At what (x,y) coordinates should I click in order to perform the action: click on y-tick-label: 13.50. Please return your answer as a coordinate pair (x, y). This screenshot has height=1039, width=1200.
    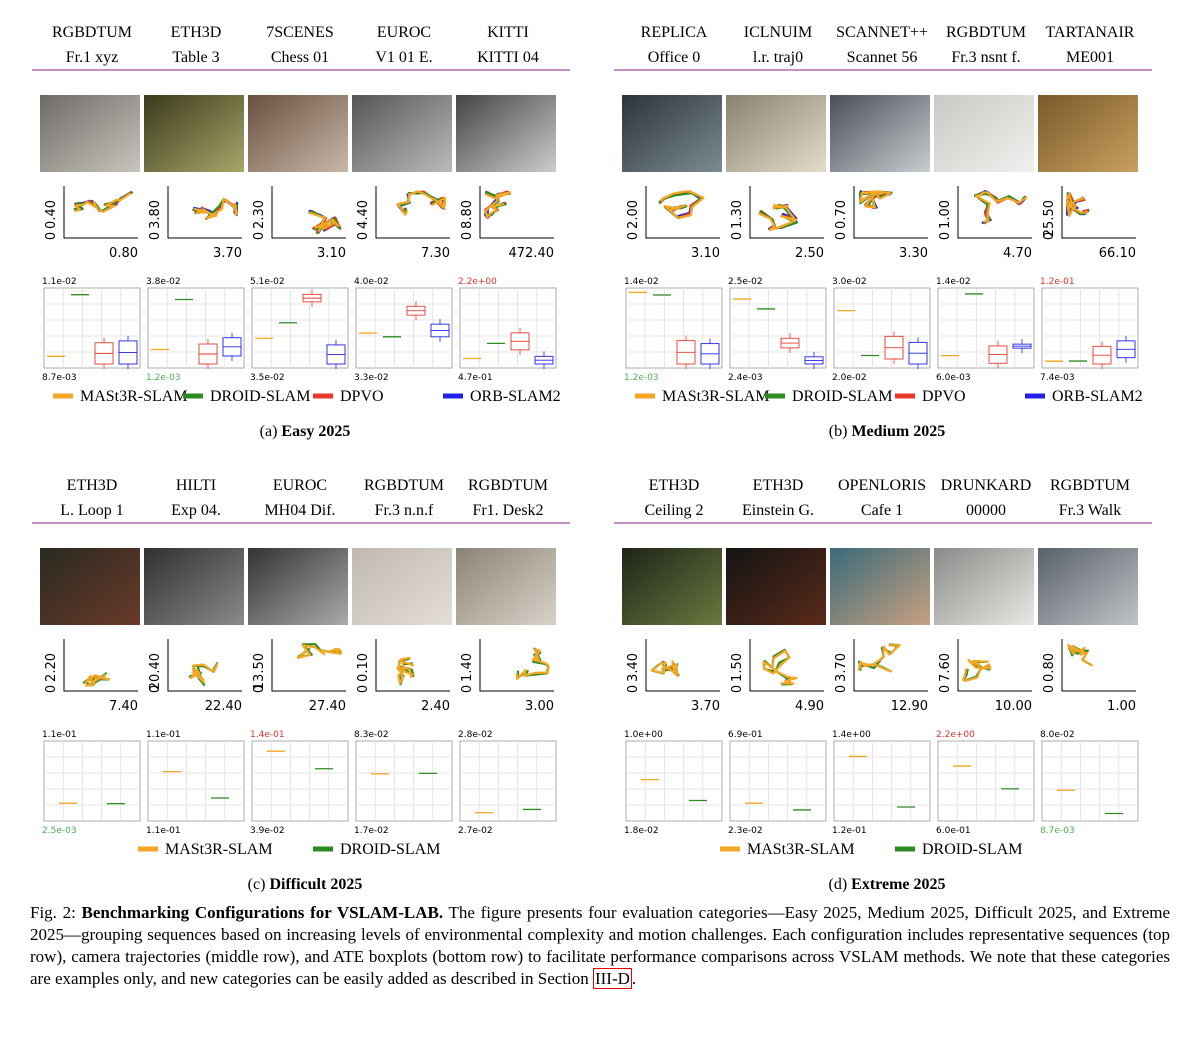
    Looking at the image, I should click on (259, 671).